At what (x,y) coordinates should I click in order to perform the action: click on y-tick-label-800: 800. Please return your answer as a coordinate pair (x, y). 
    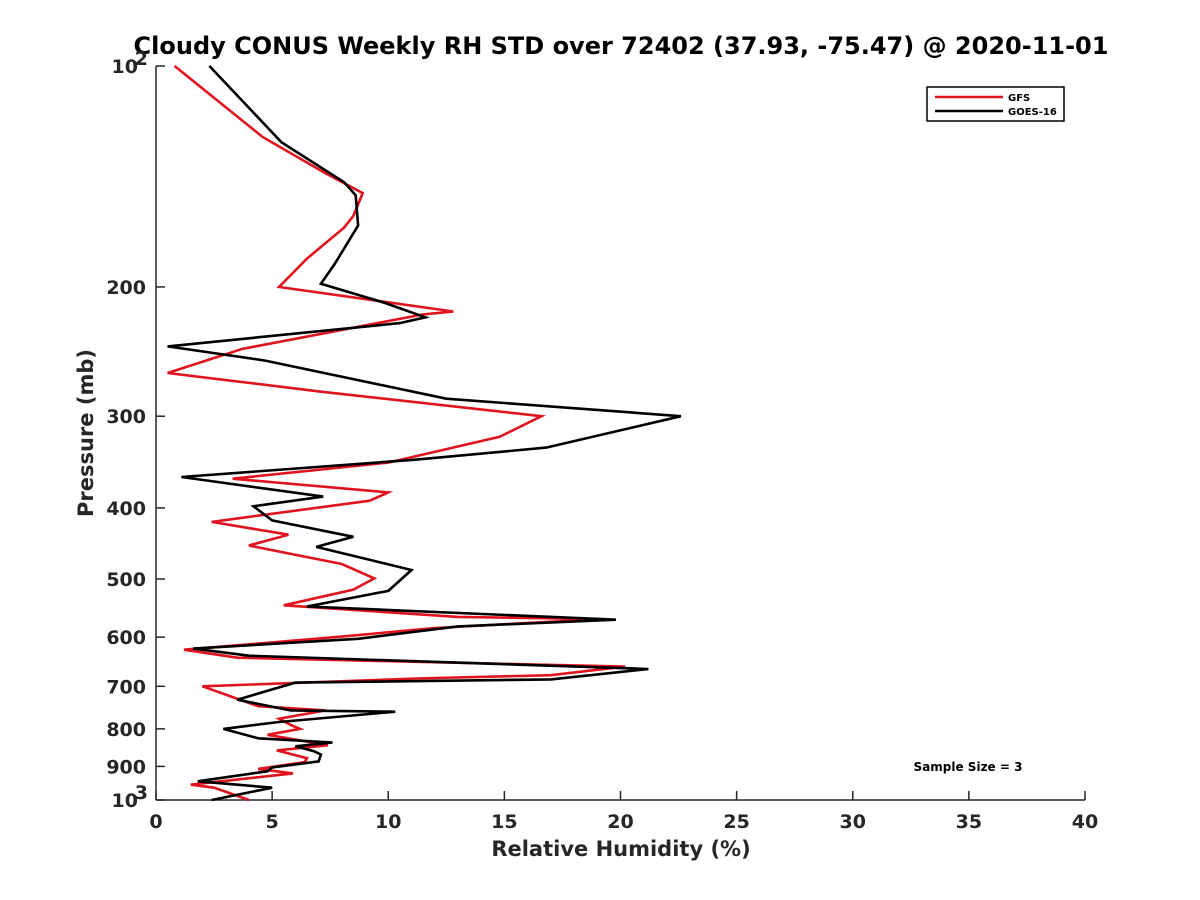
    Looking at the image, I should click on (126, 730).